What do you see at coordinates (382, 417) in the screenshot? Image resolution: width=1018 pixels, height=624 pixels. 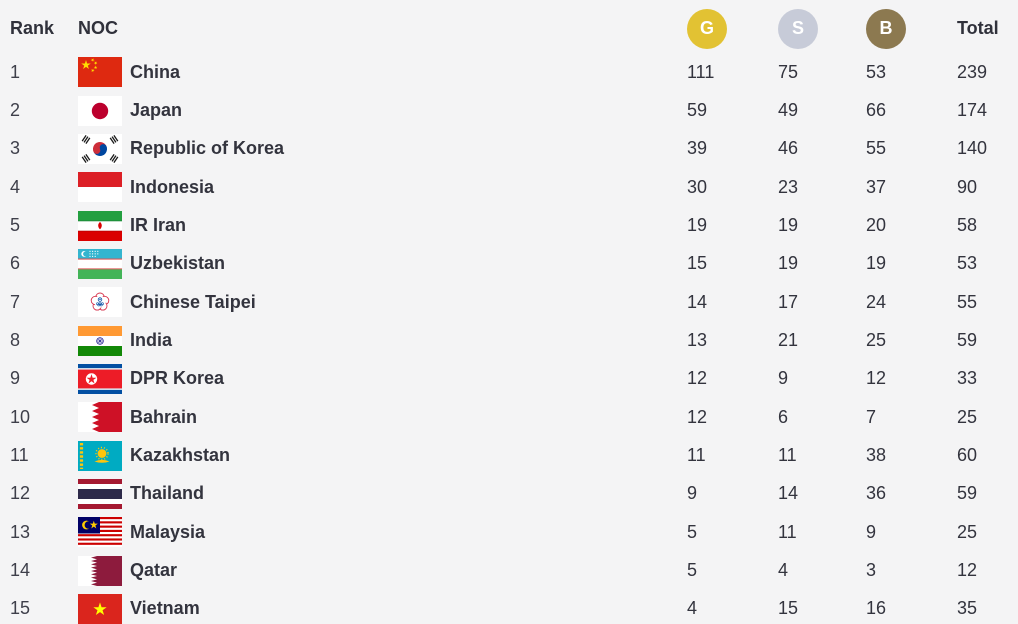 I see `noc-cell: Bahrain` at bounding box center [382, 417].